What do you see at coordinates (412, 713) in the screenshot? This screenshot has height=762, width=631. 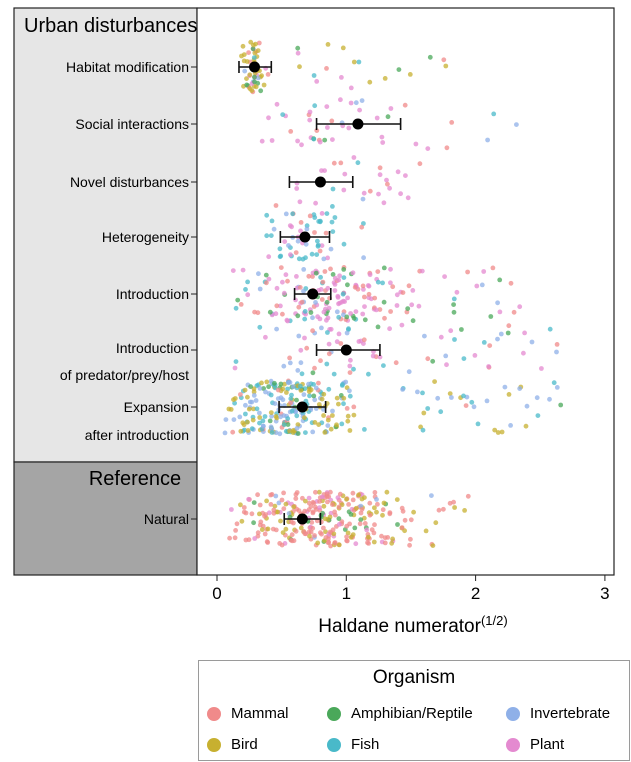 I see `legend-label: Amphibian/Reptile` at bounding box center [412, 713].